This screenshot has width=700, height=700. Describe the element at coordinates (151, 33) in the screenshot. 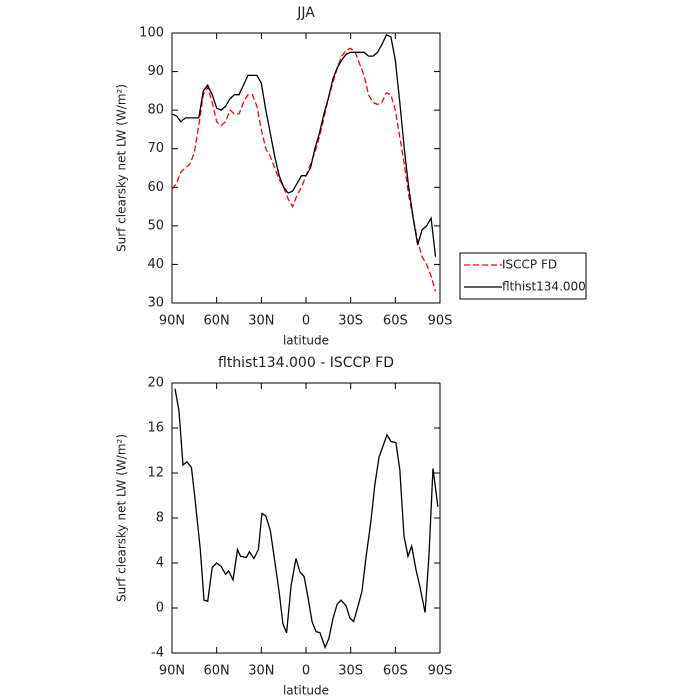

I see `y-tick-label: 100` at that location.